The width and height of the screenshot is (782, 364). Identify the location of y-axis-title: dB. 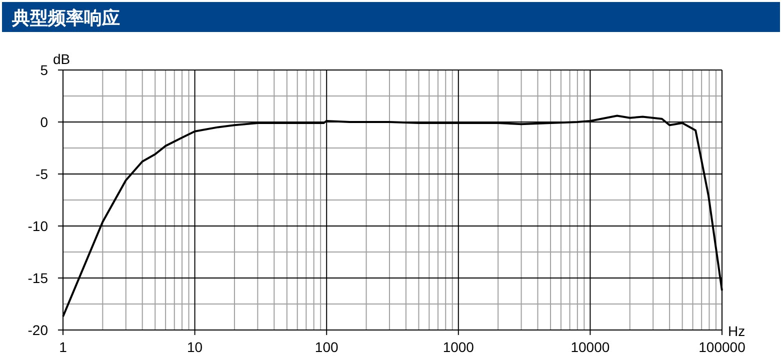
(61, 59).